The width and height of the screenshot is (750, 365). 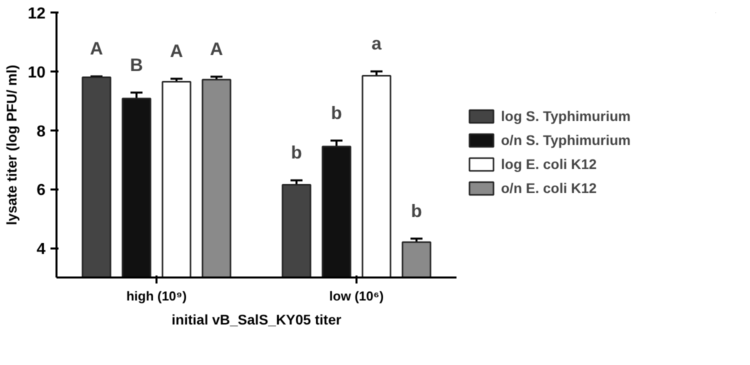 What do you see at coordinates (12, 145) in the screenshot?
I see `y-axis-title: lysate titer (log PFU/ ml)` at bounding box center [12, 145].